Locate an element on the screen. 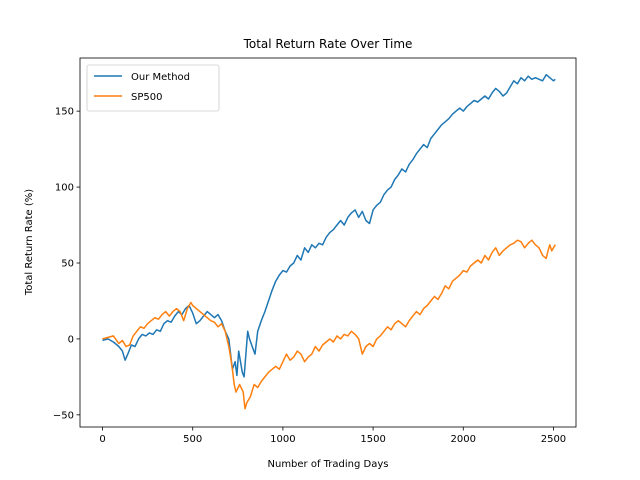 The width and height of the screenshot is (640, 480). x-axis-label: Number of Trading Days is located at coordinates (328, 464).